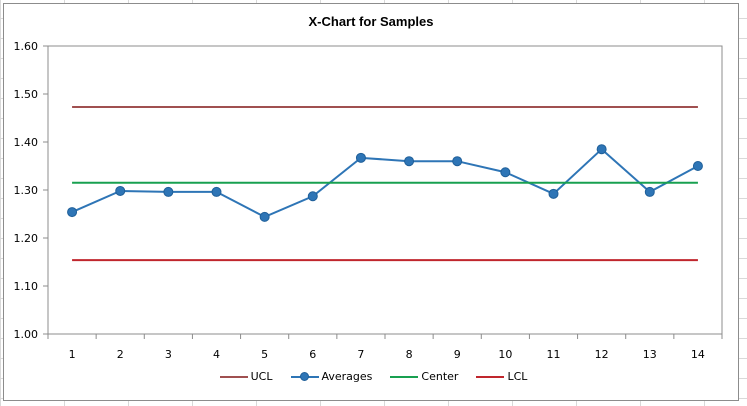 The image size is (747, 406). What do you see at coordinates (409, 354) in the screenshot?
I see `x-tick-label: 8` at bounding box center [409, 354].